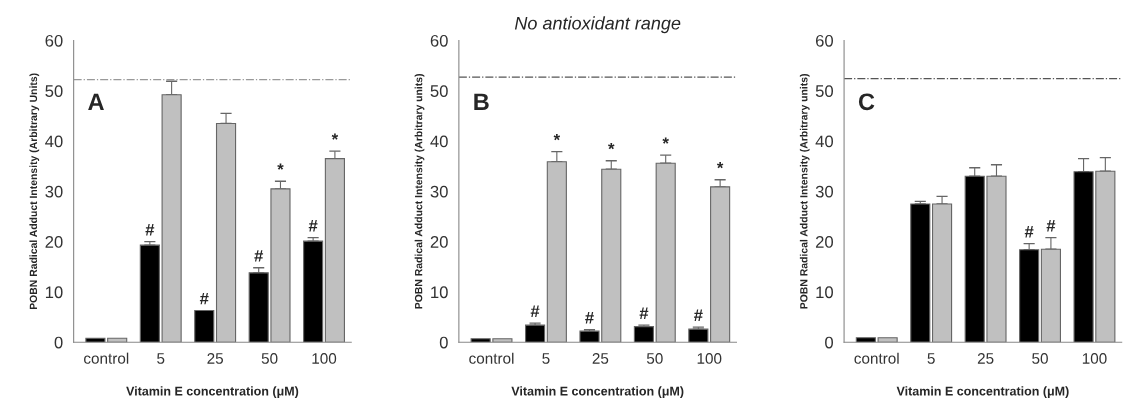  What do you see at coordinates (96, 101) in the screenshot?
I see `annotation: A` at bounding box center [96, 101].